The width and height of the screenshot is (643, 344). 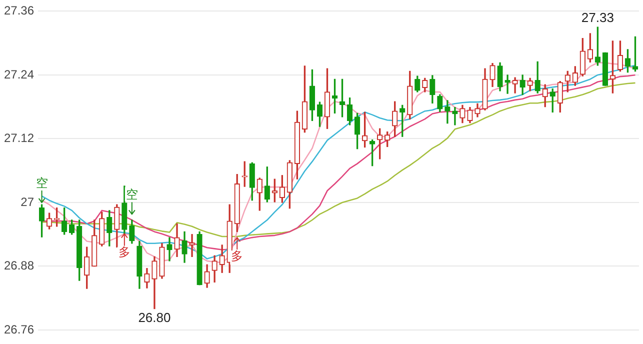 What do you see at coordinates (19, 138) in the screenshot?
I see `y-tick-label: 27.12` at bounding box center [19, 138].